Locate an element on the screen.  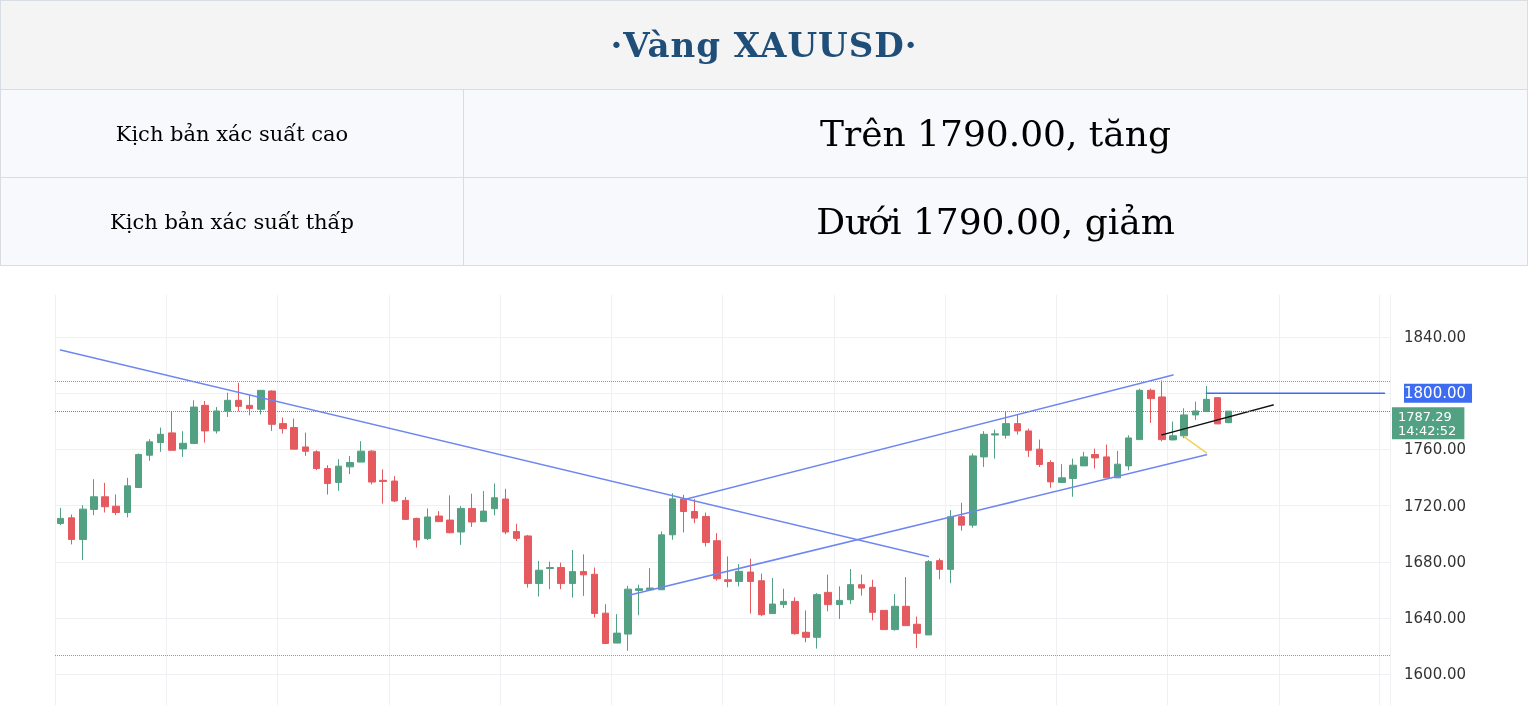
y-tick-label: 1840.00 is located at coordinates (1435, 337).